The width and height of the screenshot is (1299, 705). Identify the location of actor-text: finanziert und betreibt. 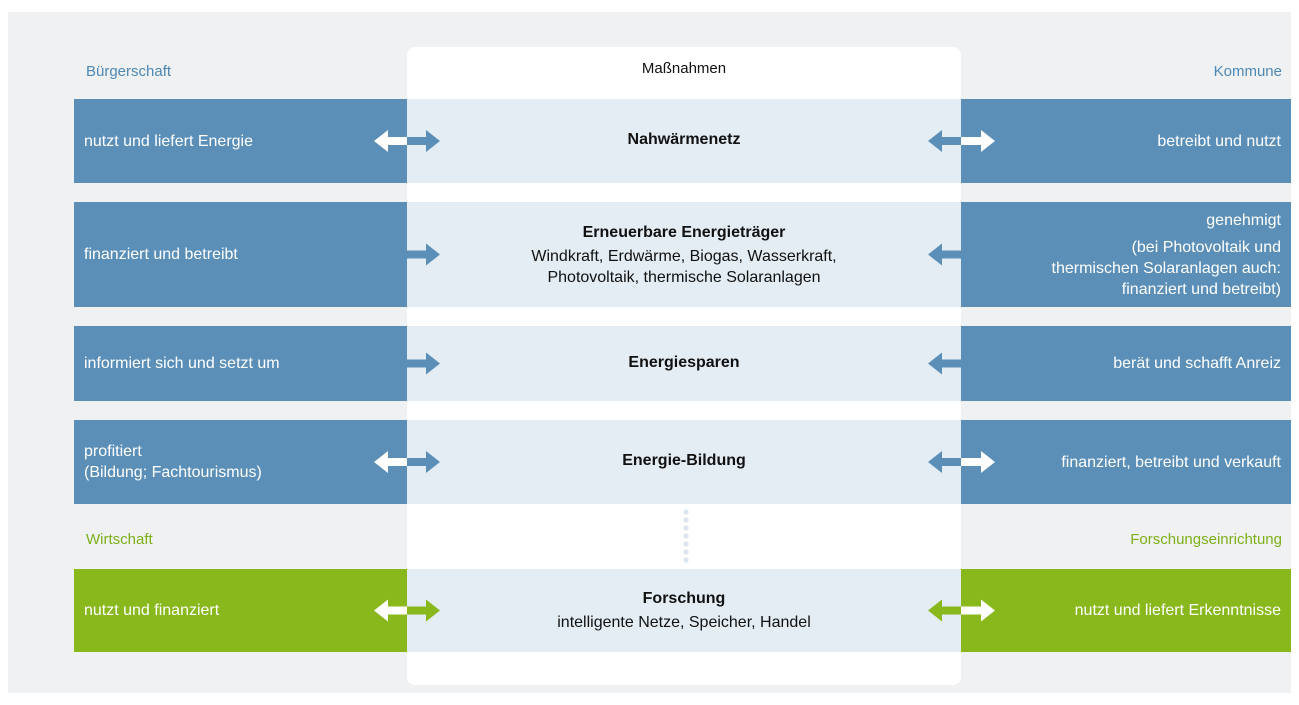
(161, 254).